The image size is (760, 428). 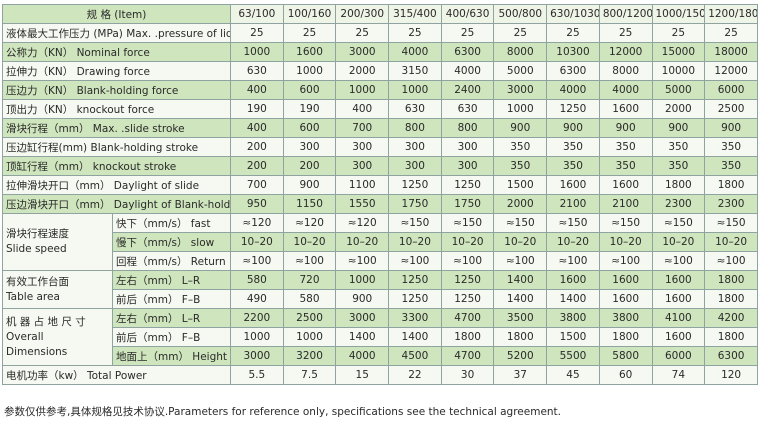 I want to click on cell: 8000, so click(x=625, y=71).